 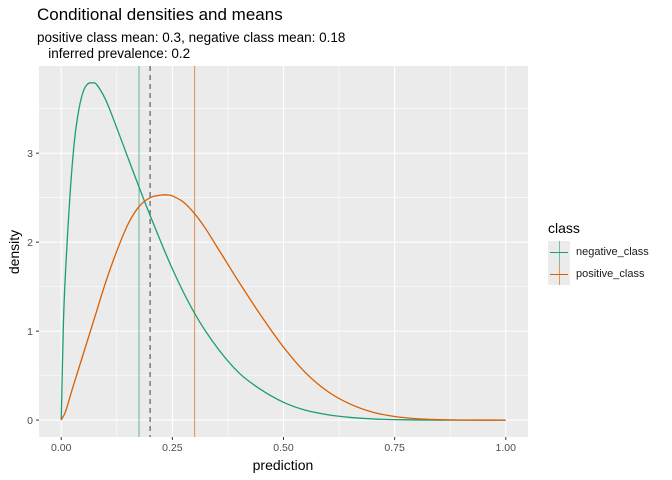 What do you see at coordinates (167, 251) in the screenshot?
I see `mean-lines` at bounding box center [167, 251].